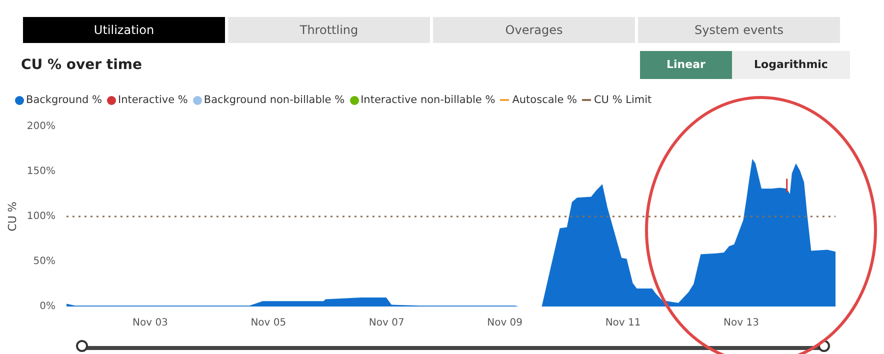 This screenshot has height=354, width=884. What do you see at coordinates (48, 306) in the screenshot?
I see `y-tick-label: 0%` at bounding box center [48, 306].